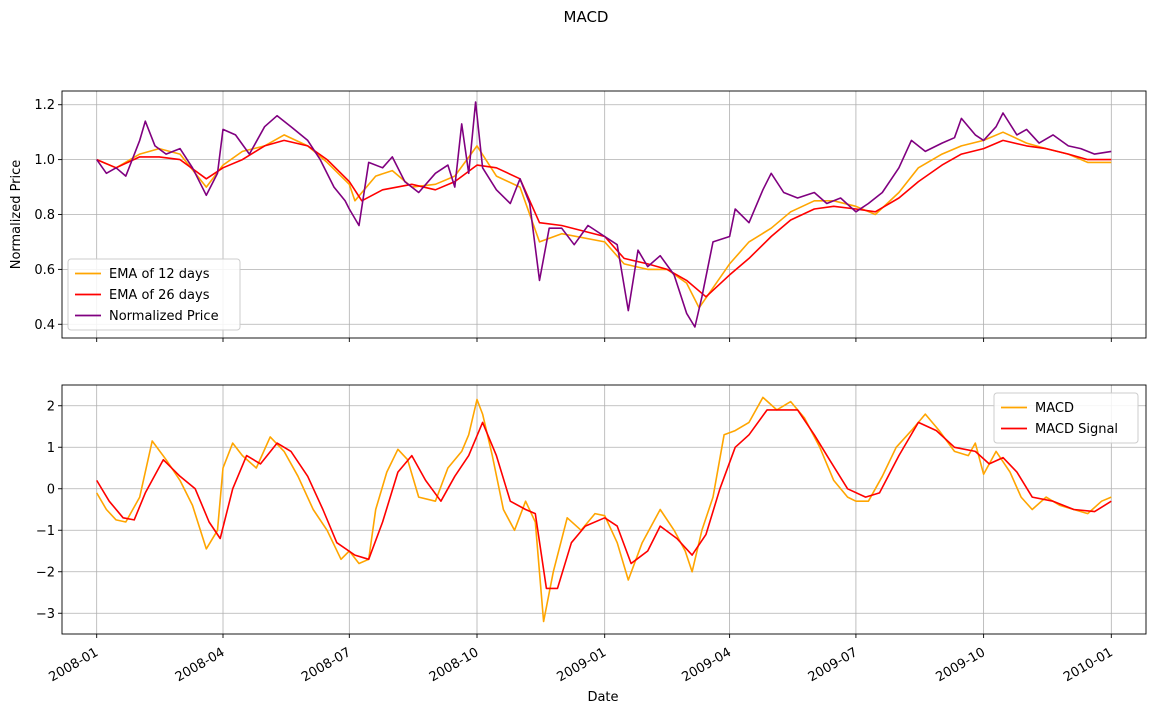  I want to click on panel1-legend-label-0: MACD, so click(1054, 408).